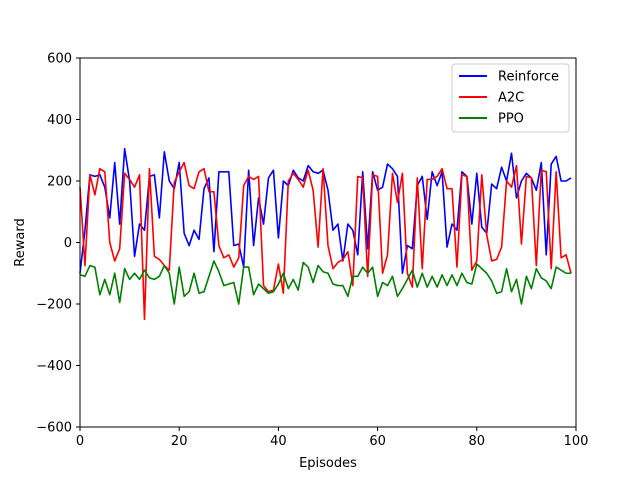 This screenshot has height=480, width=640. What do you see at coordinates (59, 59) in the screenshot?
I see `y-tick-label: 600` at bounding box center [59, 59].